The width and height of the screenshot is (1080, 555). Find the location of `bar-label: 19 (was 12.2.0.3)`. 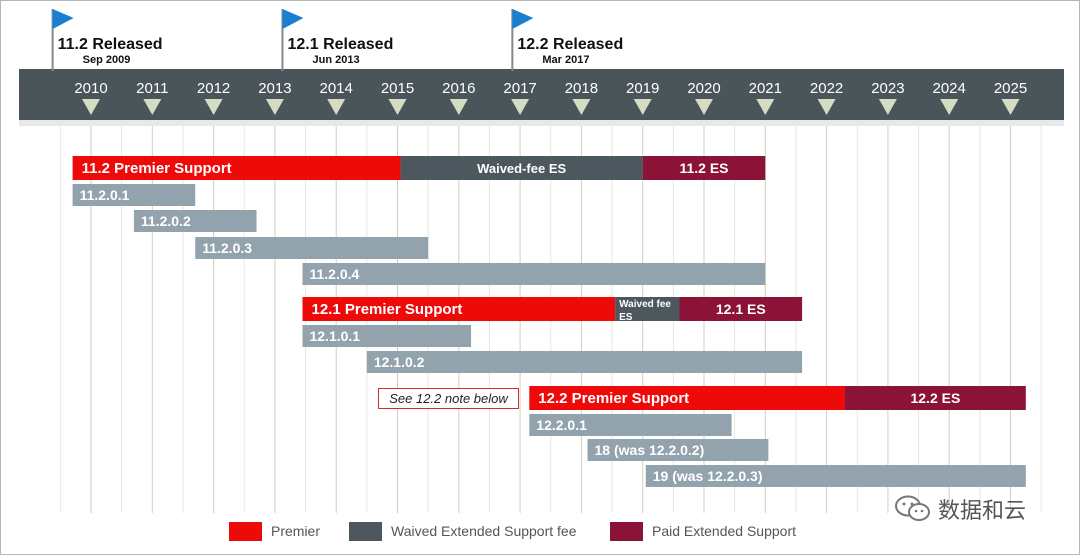

bar-label: 19 (was 12.2.0.3) is located at coordinates (708, 476).